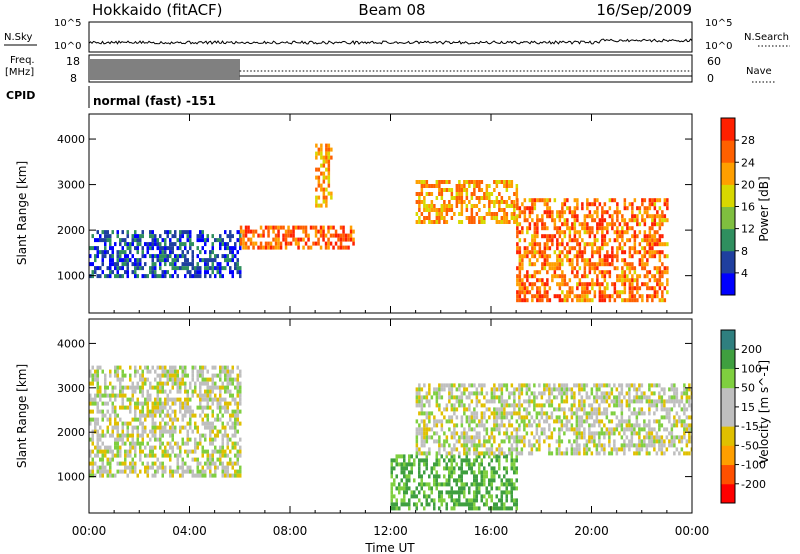  What do you see at coordinates (744, 273) in the screenshot?
I see `colorbar-tick-label: 4` at bounding box center [744, 273].